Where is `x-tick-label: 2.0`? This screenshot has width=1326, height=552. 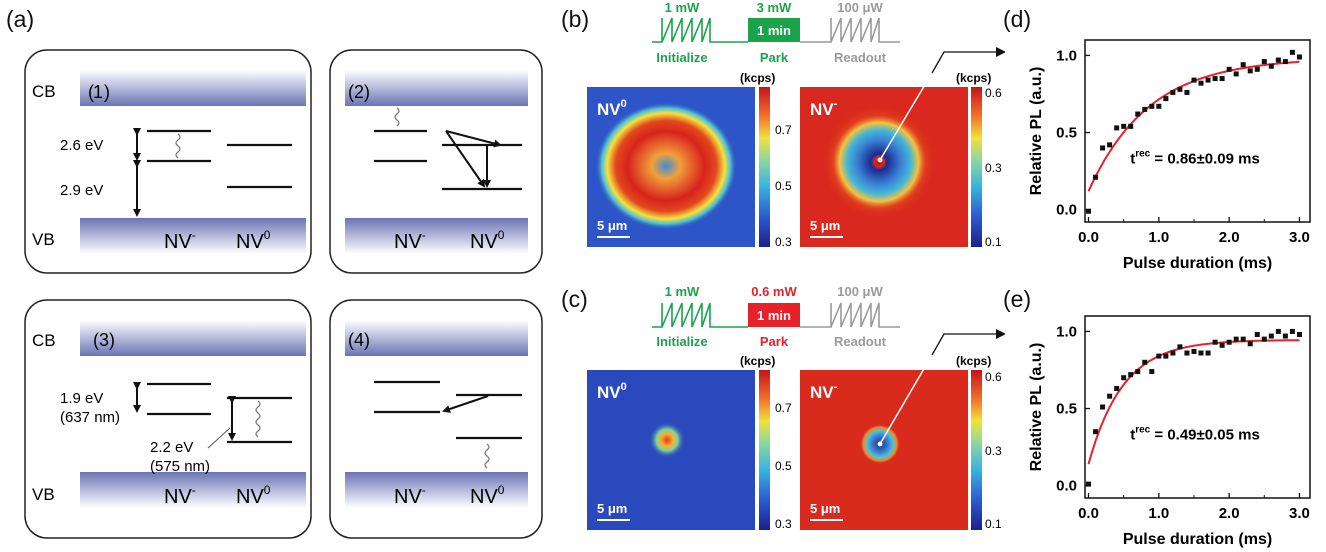 x-tick-label: 2.0 is located at coordinates (1229, 237).